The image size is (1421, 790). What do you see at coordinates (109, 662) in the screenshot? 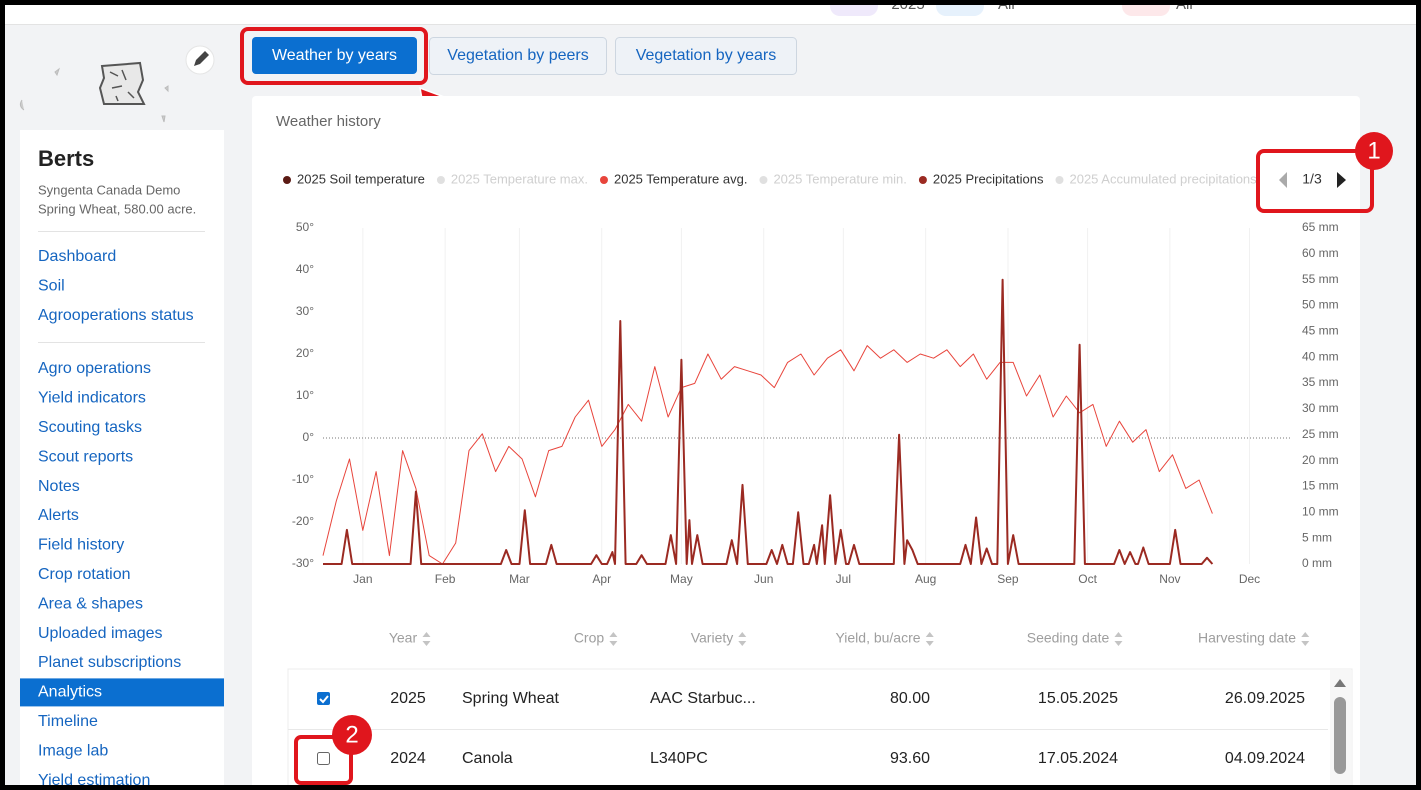
I see `nav-link: Planet subscriptions` at bounding box center [109, 662].